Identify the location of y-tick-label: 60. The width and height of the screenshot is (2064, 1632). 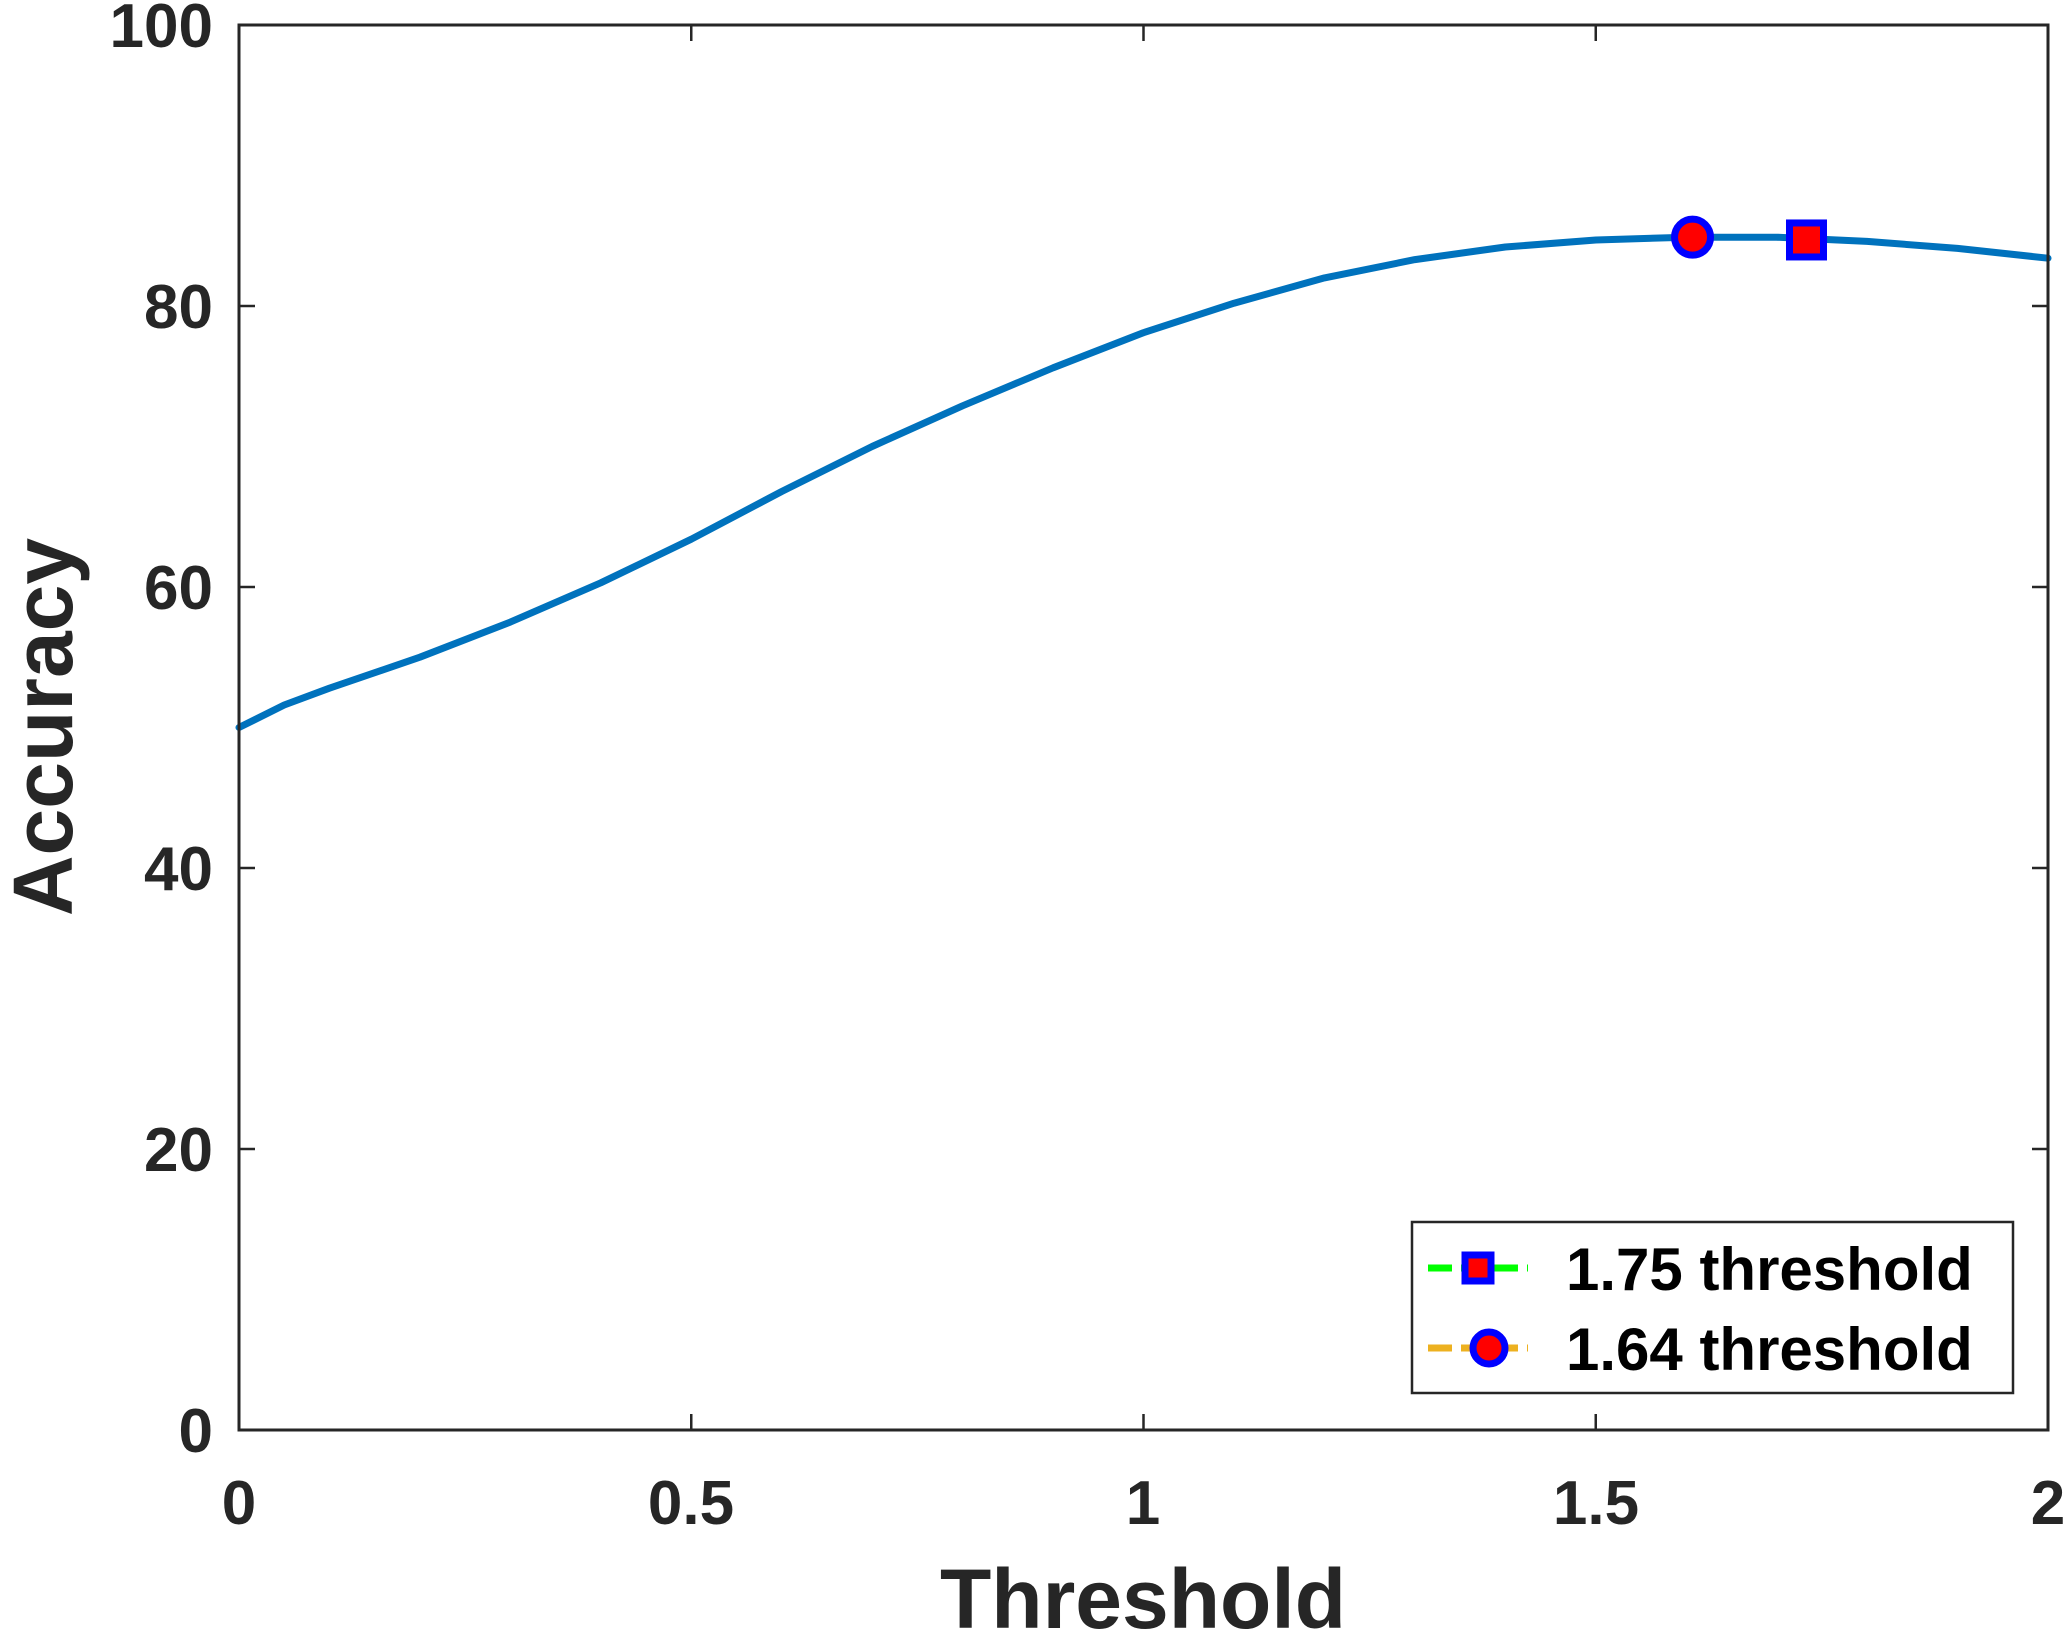
(178, 588).